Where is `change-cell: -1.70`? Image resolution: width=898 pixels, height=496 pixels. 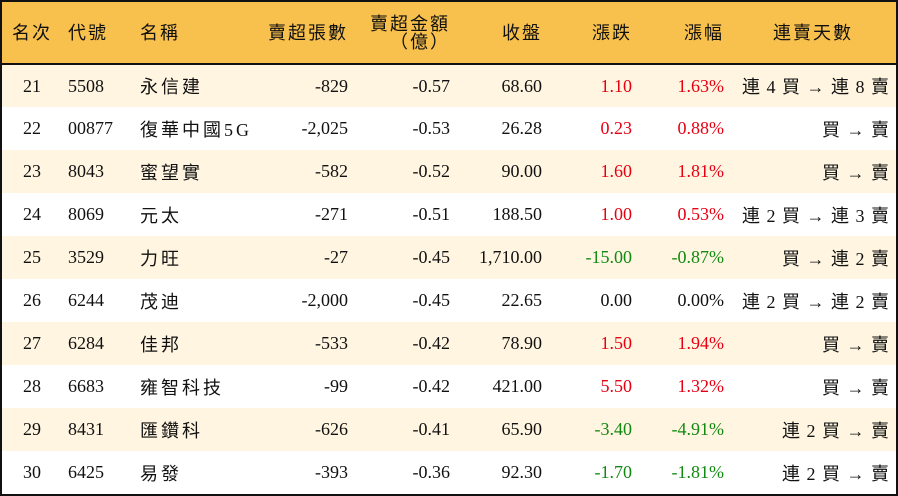
change-cell: -1.70 is located at coordinates (613, 472).